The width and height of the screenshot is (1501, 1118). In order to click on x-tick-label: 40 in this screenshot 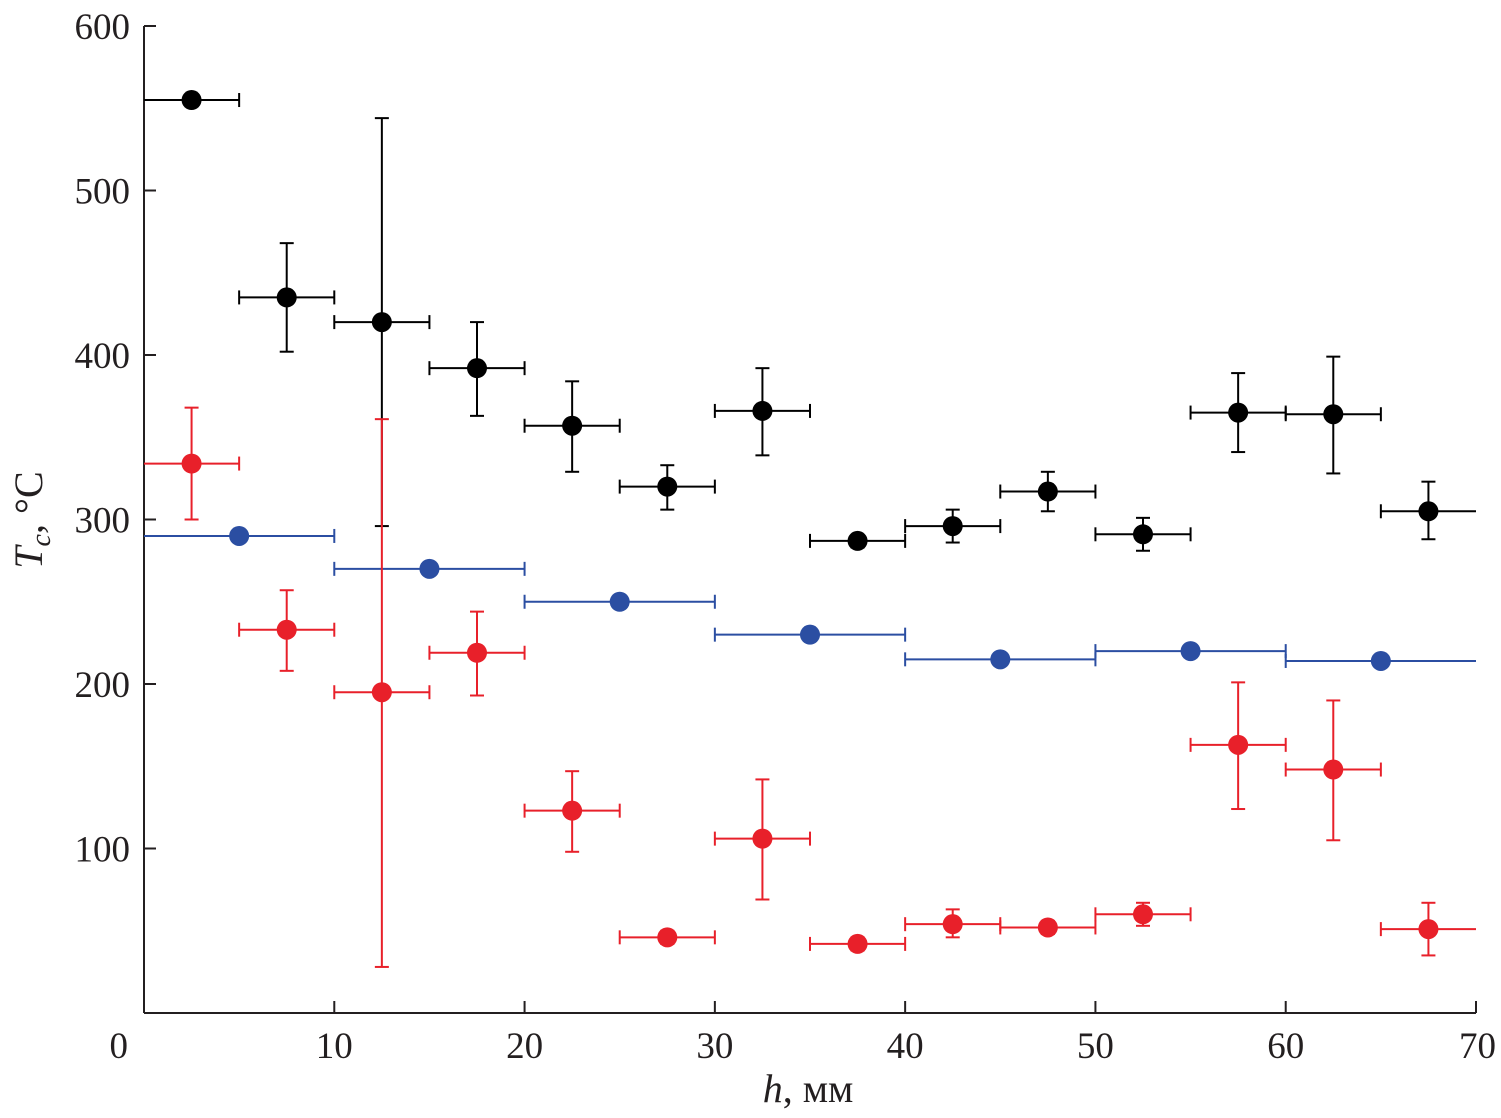, I will do `click(905, 1046)`.